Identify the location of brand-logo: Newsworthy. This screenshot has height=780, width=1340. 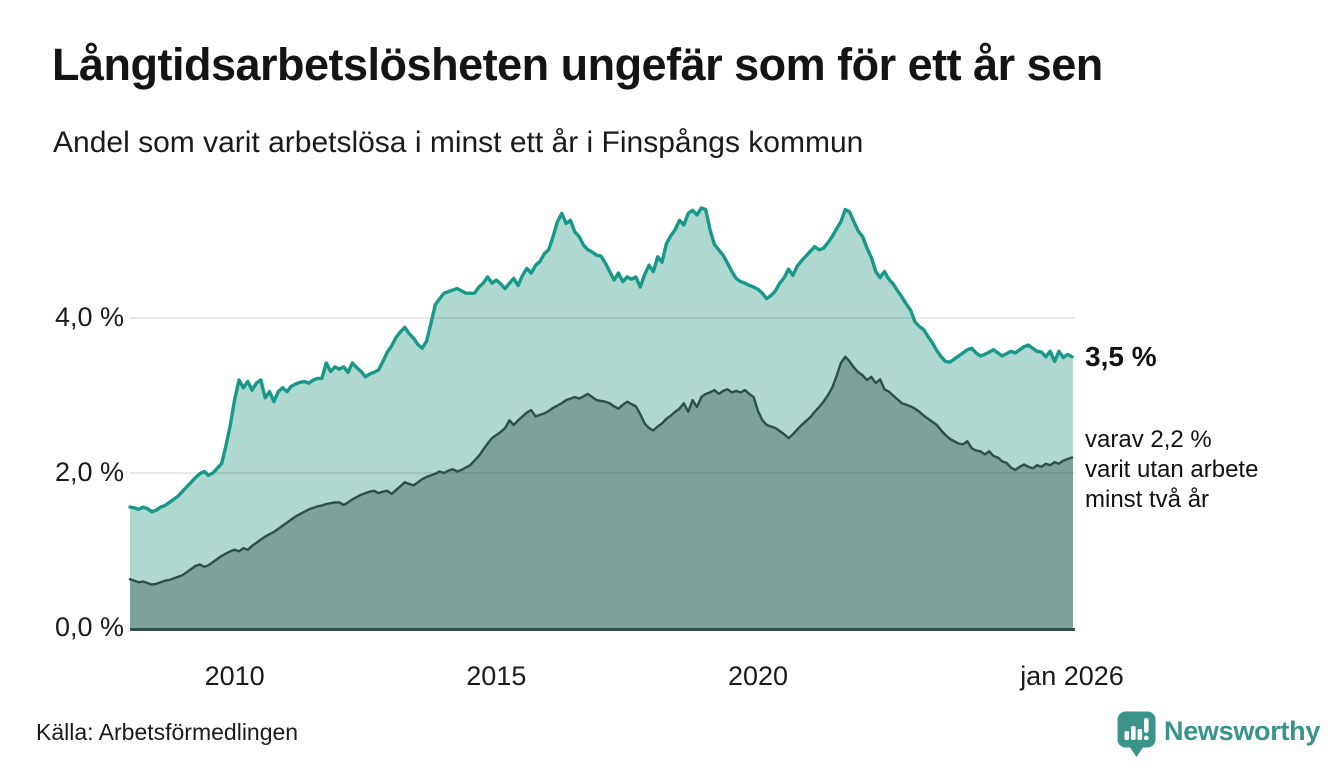
(1218, 735).